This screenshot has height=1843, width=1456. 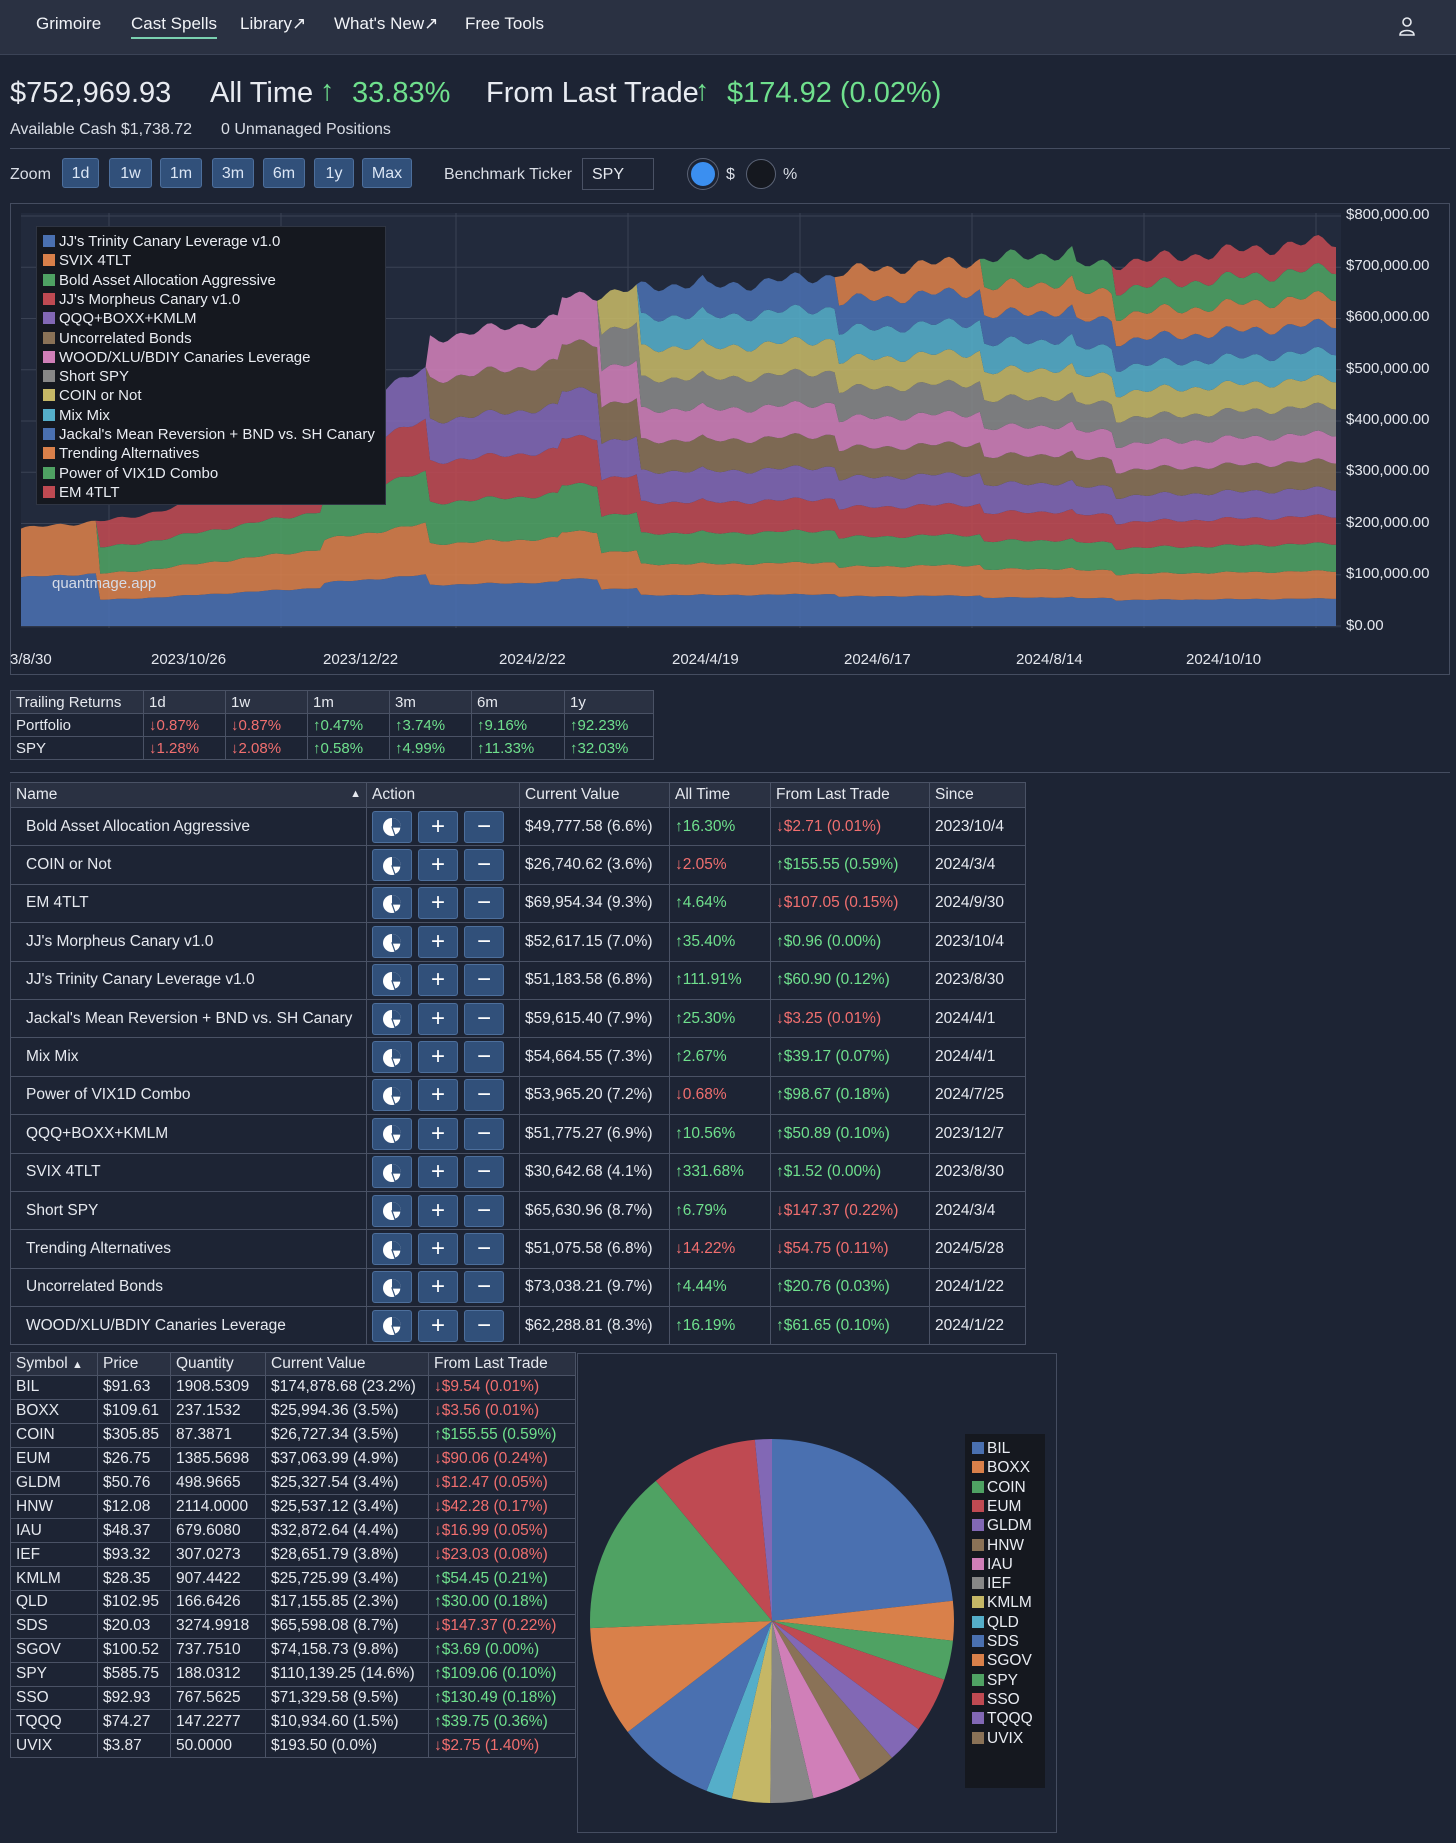 I want to click on zoom-1w-button: 1w, so click(x=130, y=173).